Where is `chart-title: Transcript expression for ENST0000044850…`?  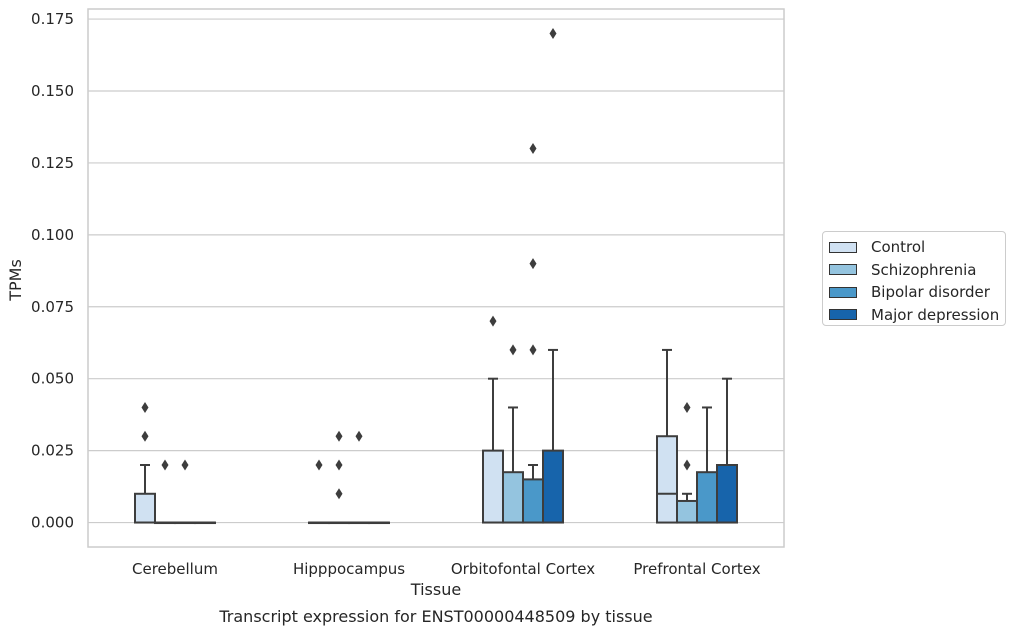 chart-title: Transcript expression for ENST0000044850… is located at coordinates (435, 616).